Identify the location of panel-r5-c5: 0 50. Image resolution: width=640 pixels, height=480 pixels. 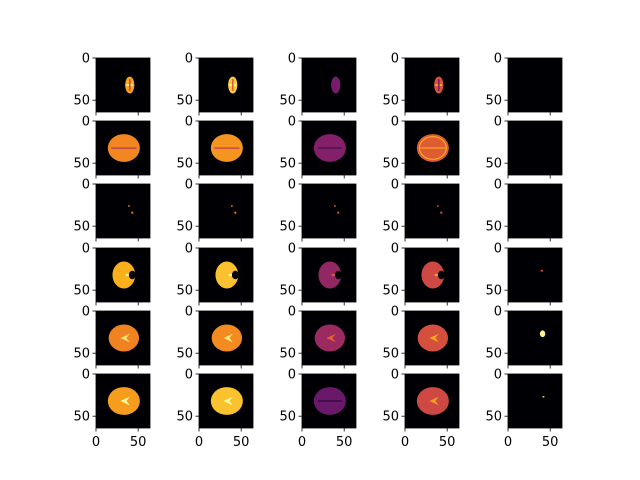
(524, 337).